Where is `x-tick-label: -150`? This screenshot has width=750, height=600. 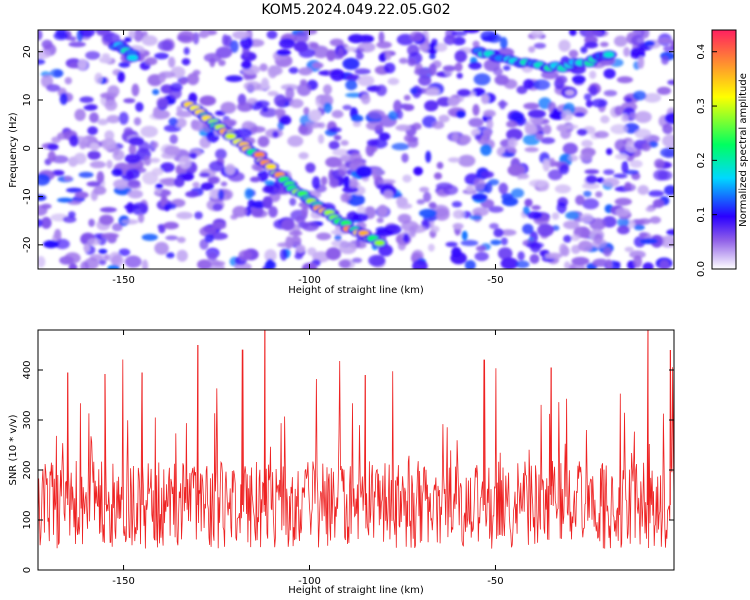 x-tick-label: -150 is located at coordinates (123, 280).